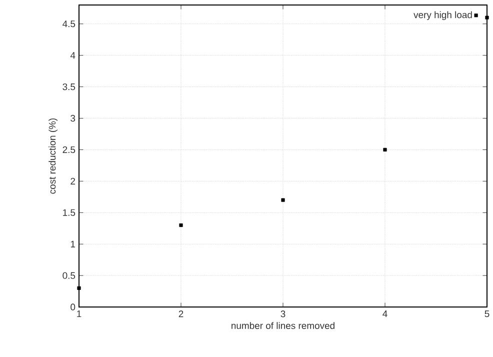  What do you see at coordinates (385, 314) in the screenshot?
I see `x-tick-label: 4` at bounding box center [385, 314].